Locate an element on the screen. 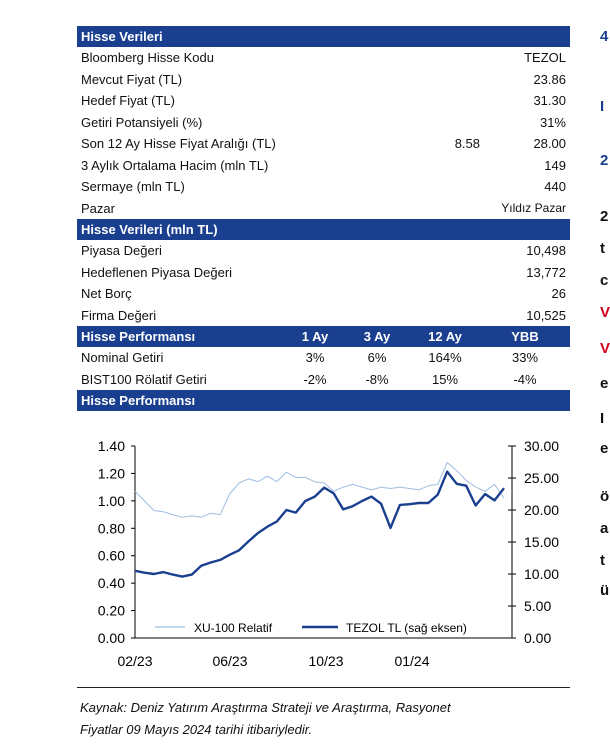 The width and height of the screenshot is (610, 752). cell: 164% is located at coordinates (445, 357).